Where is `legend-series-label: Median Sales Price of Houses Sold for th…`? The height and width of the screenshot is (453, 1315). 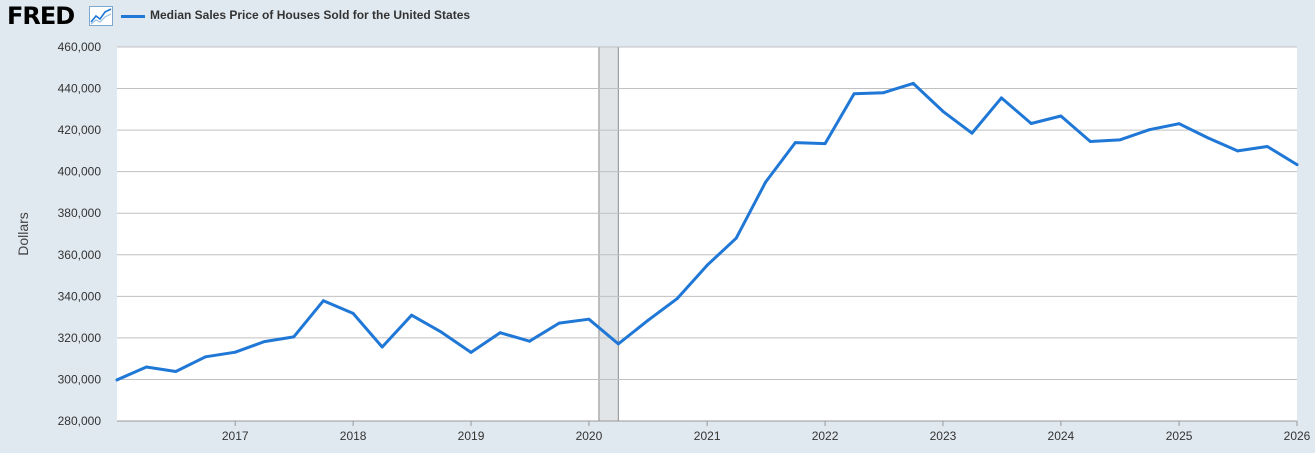
legend-series-label: Median Sales Price of Houses Sold for th… is located at coordinates (310, 15).